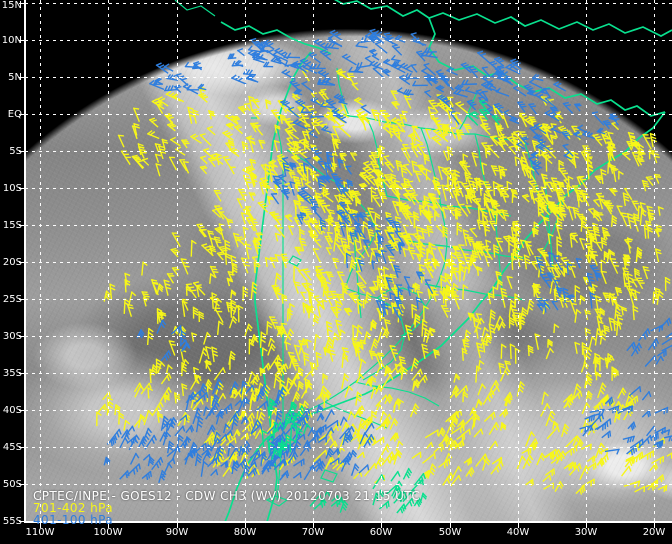  I want to click on x-tick-label: 50W, so click(450, 532).